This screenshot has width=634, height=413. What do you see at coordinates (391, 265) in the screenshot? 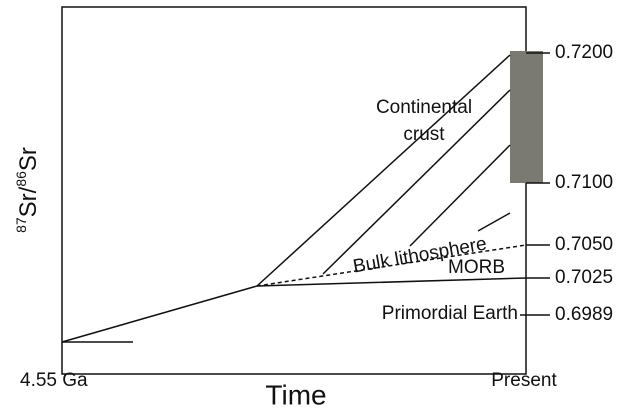
I see `bulk-line` at bounding box center [391, 265].